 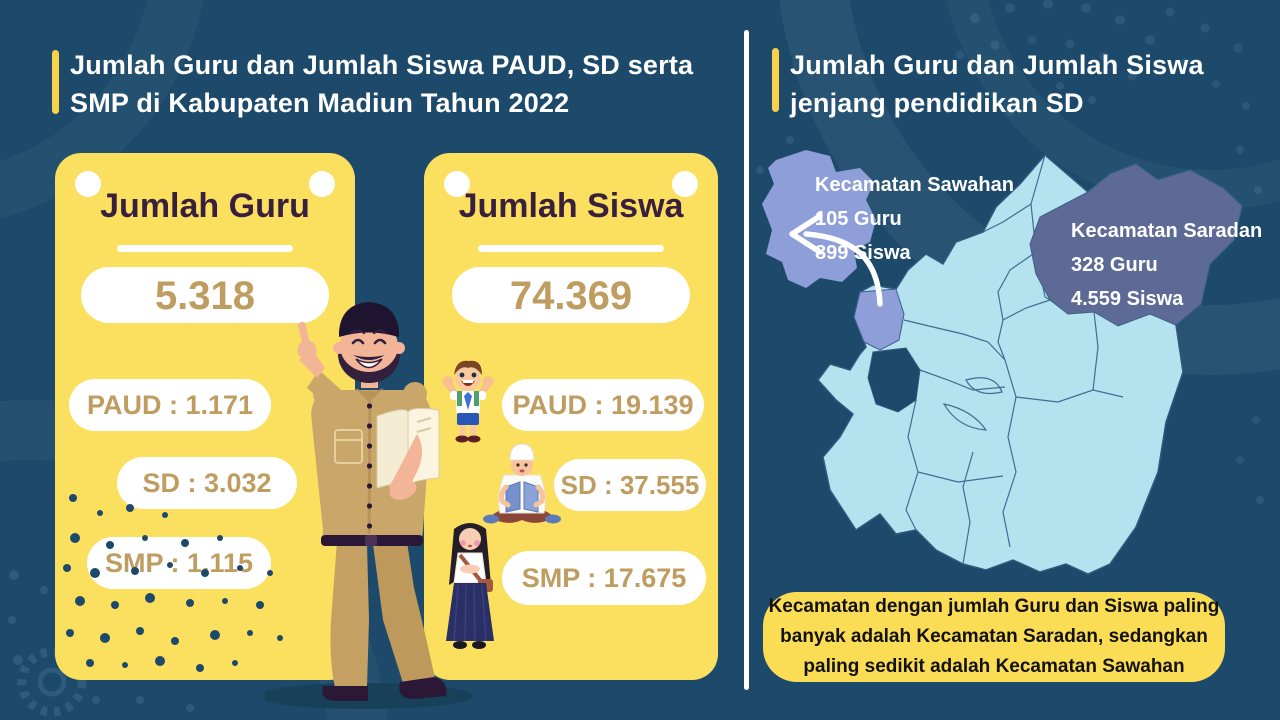 What do you see at coordinates (604, 578) in the screenshot?
I see `siswa-smp-pill: SMP : 17.675` at bounding box center [604, 578].